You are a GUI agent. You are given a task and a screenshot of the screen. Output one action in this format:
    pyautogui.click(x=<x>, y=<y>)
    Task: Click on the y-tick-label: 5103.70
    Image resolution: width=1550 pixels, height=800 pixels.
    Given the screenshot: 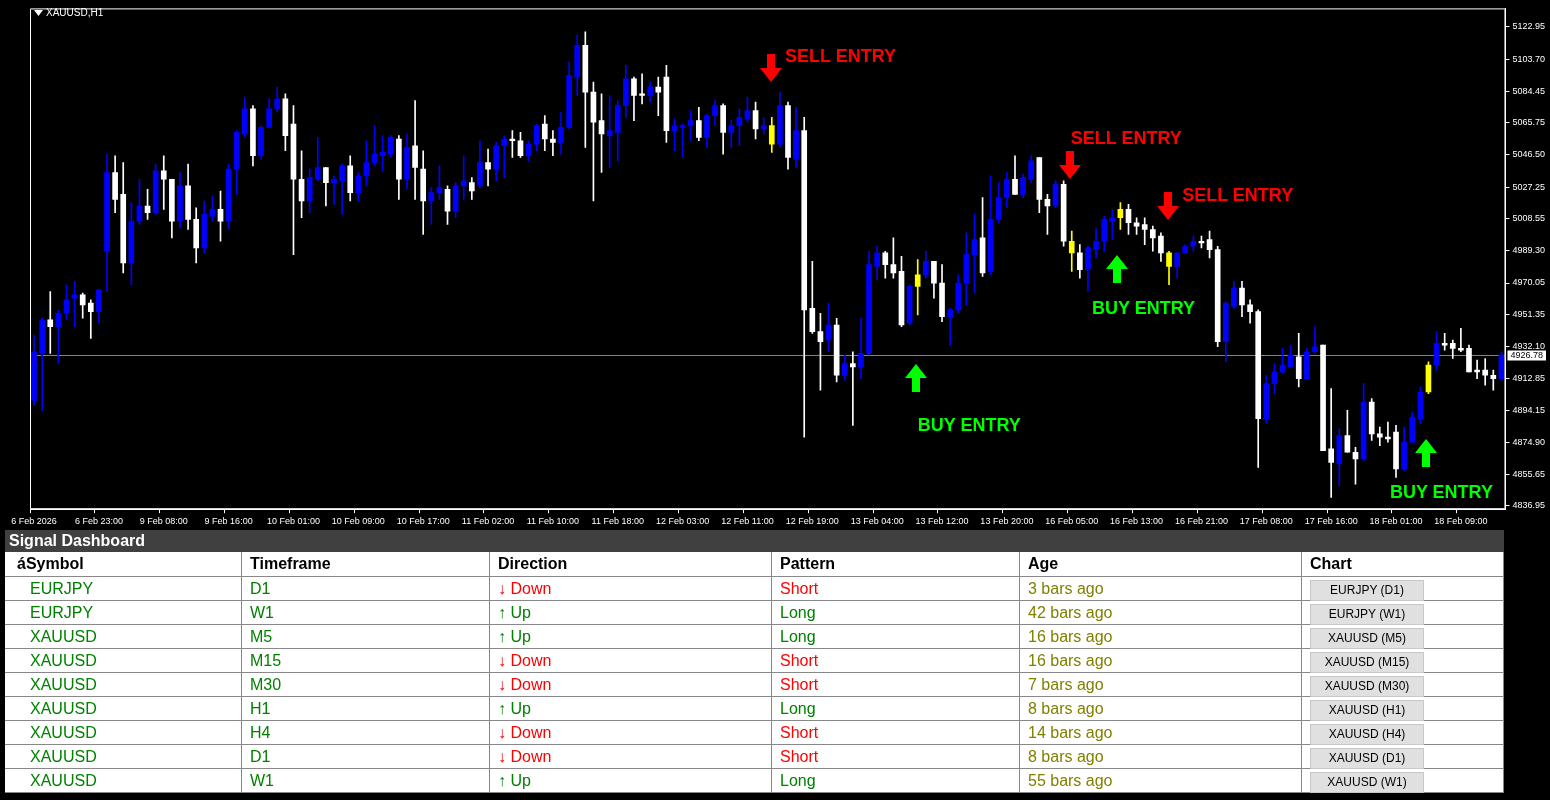 What is the action you would take?
    pyautogui.click(x=1529, y=58)
    